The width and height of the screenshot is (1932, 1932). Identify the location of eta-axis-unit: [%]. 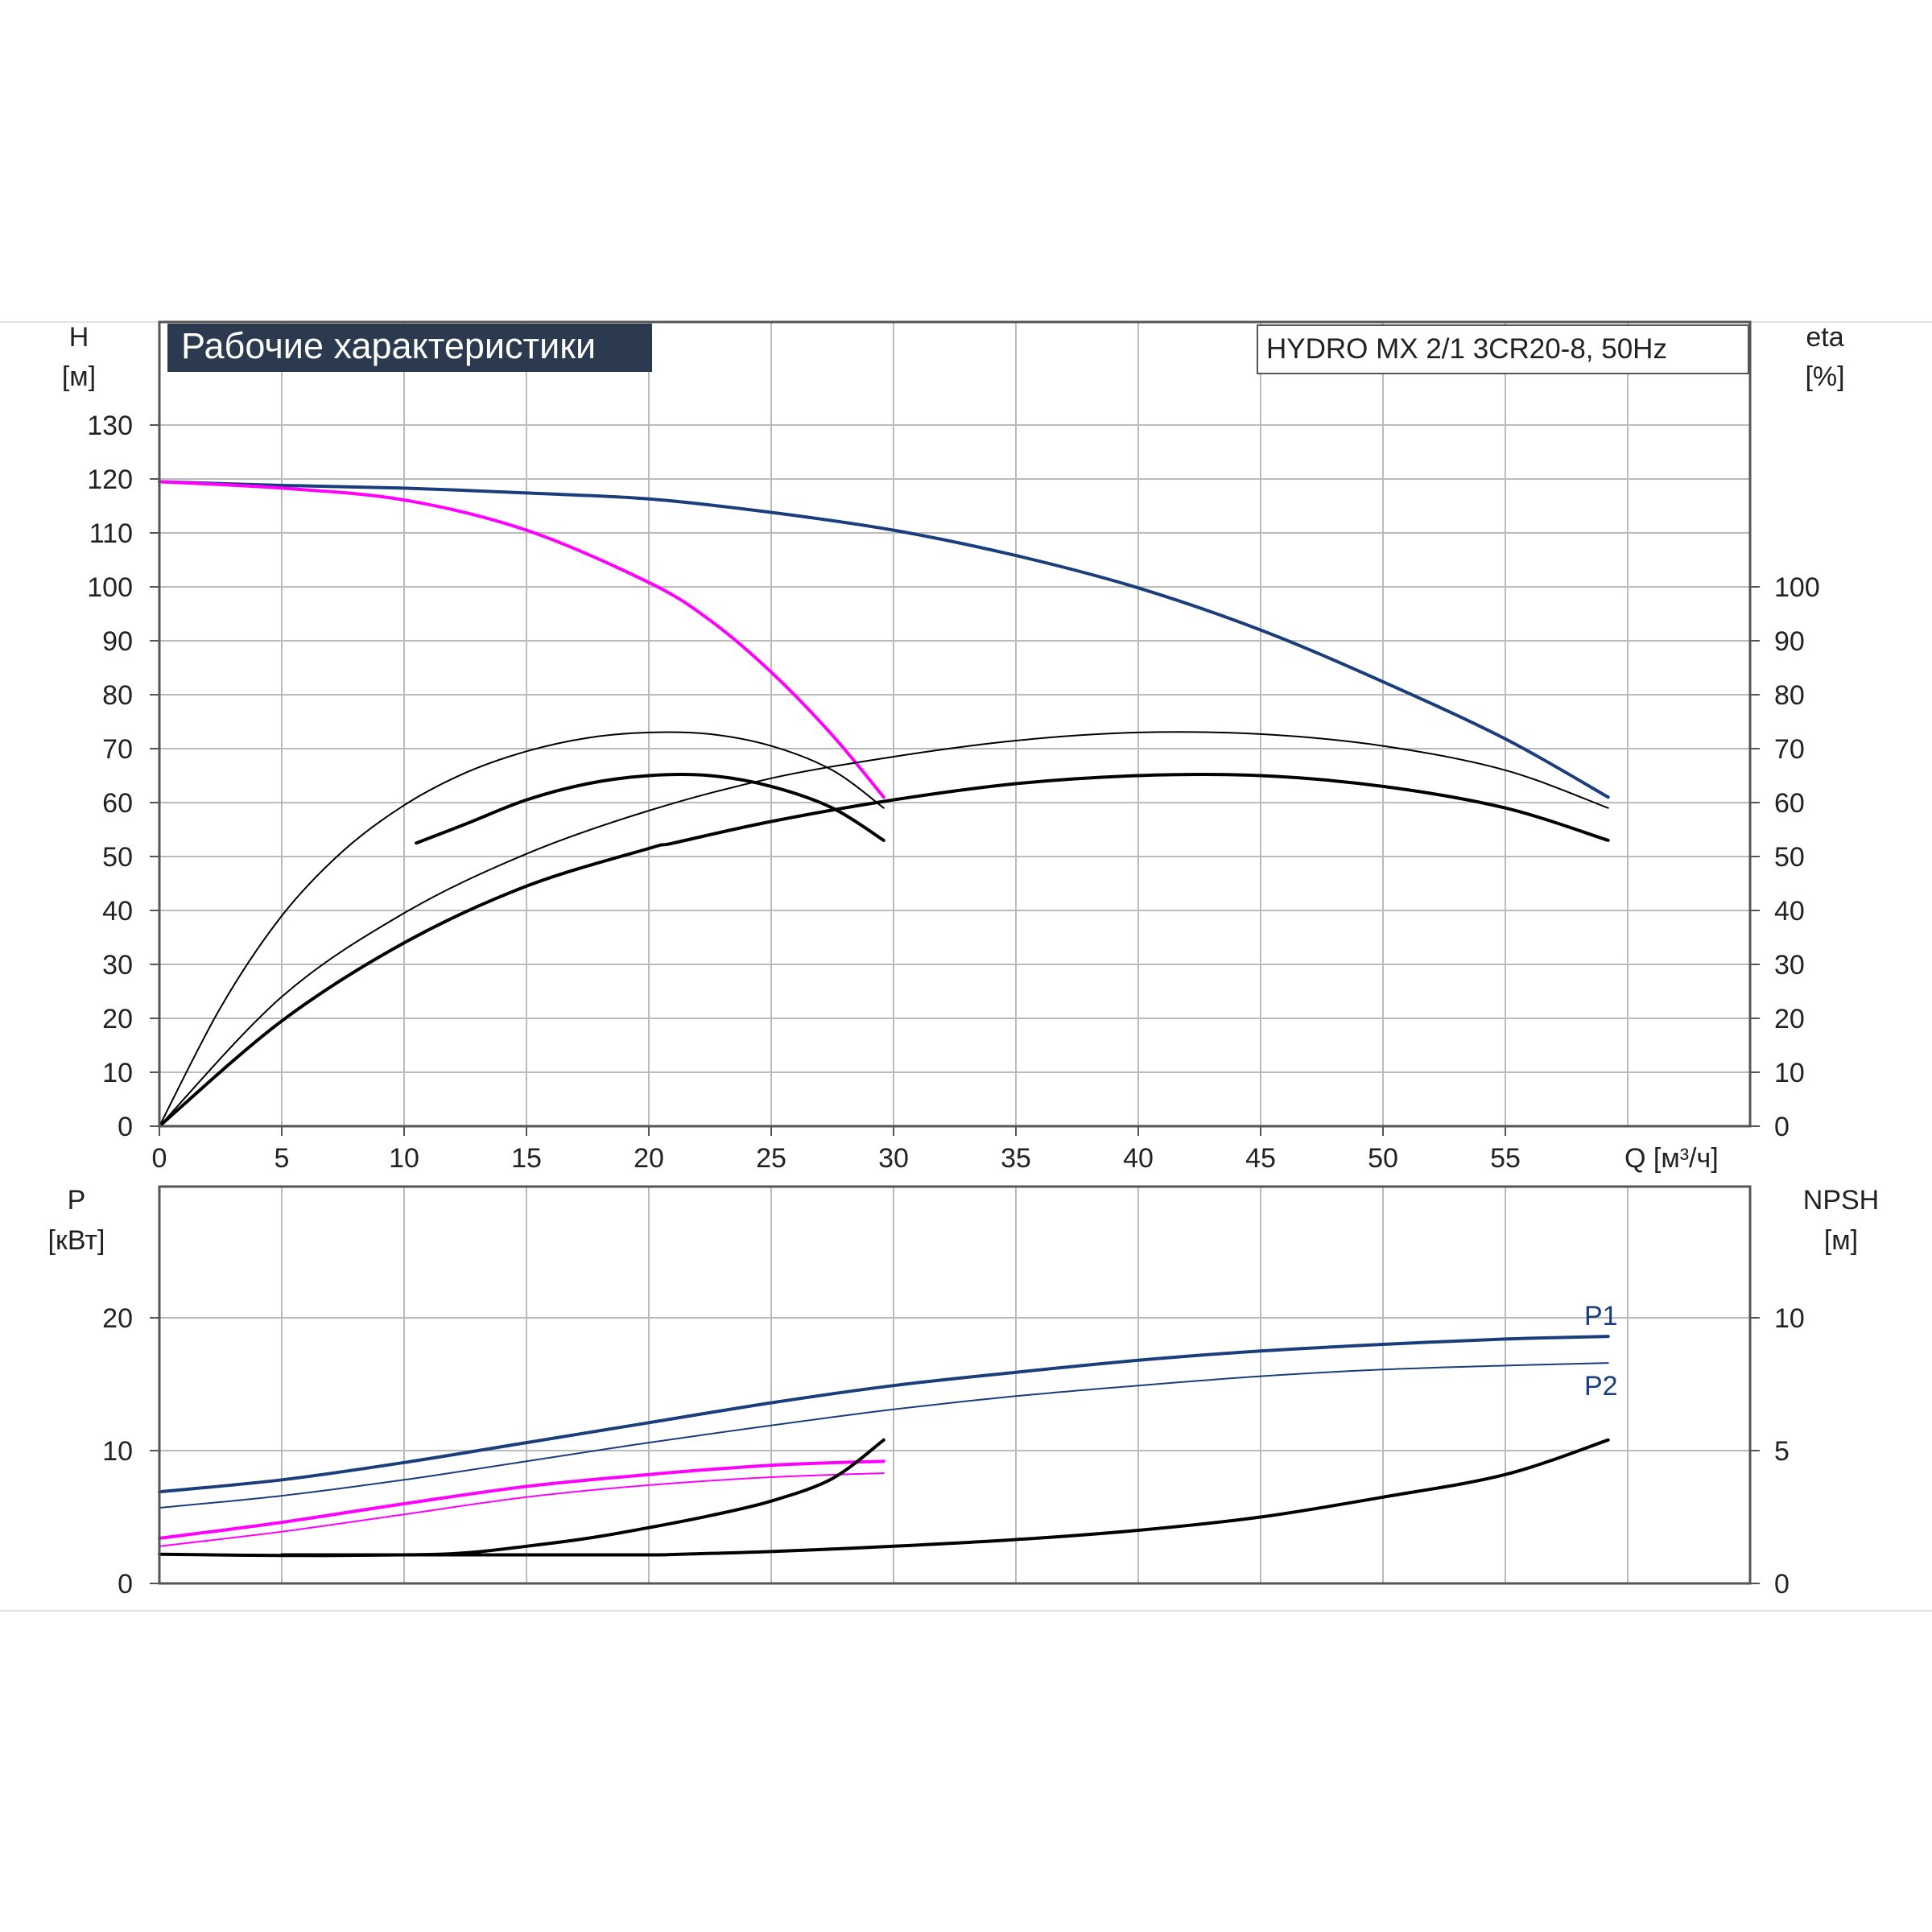
(1824, 376).